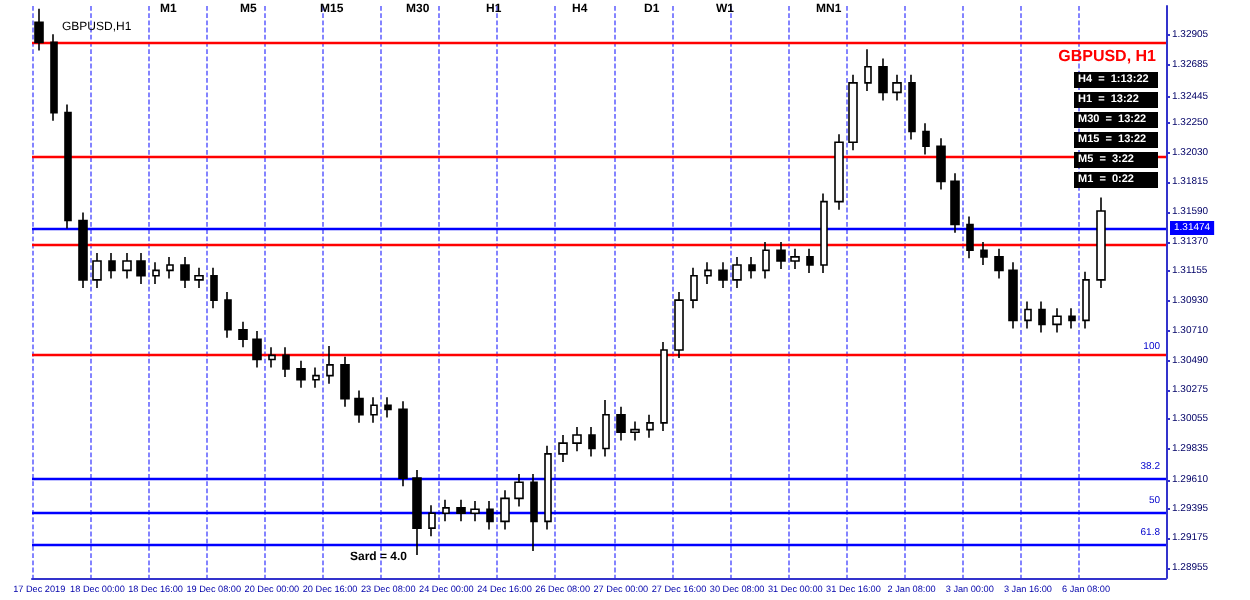 This screenshot has width=1250, height=600. What do you see at coordinates (1108, 56) in the screenshot?
I see `annotation: GBPUSD, H1` at bounding box center [1108, 56].